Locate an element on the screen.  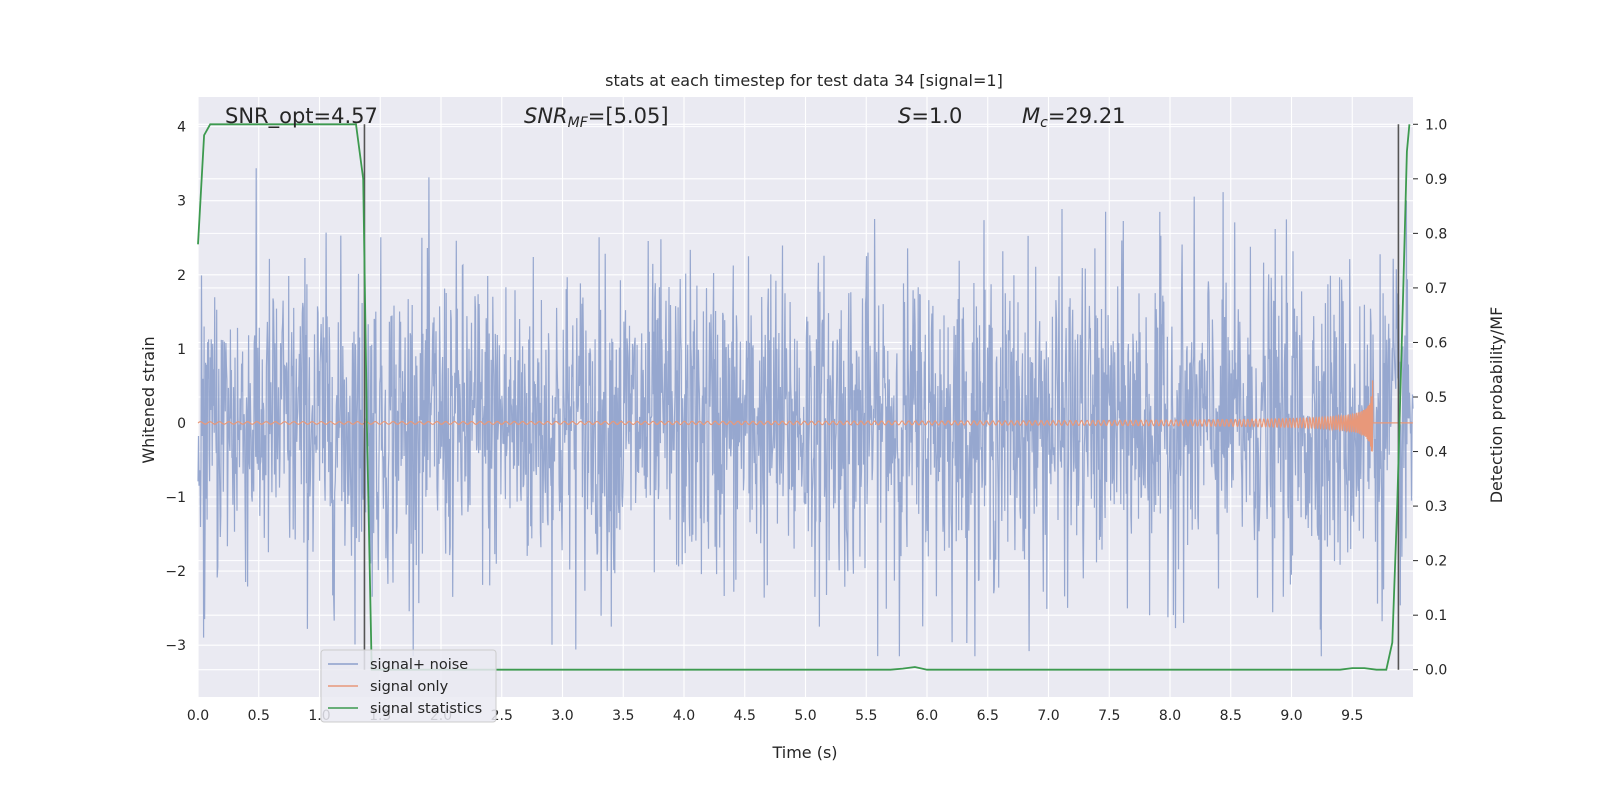
x-tick-label: 6.0 is located at coordinates (927, 716).